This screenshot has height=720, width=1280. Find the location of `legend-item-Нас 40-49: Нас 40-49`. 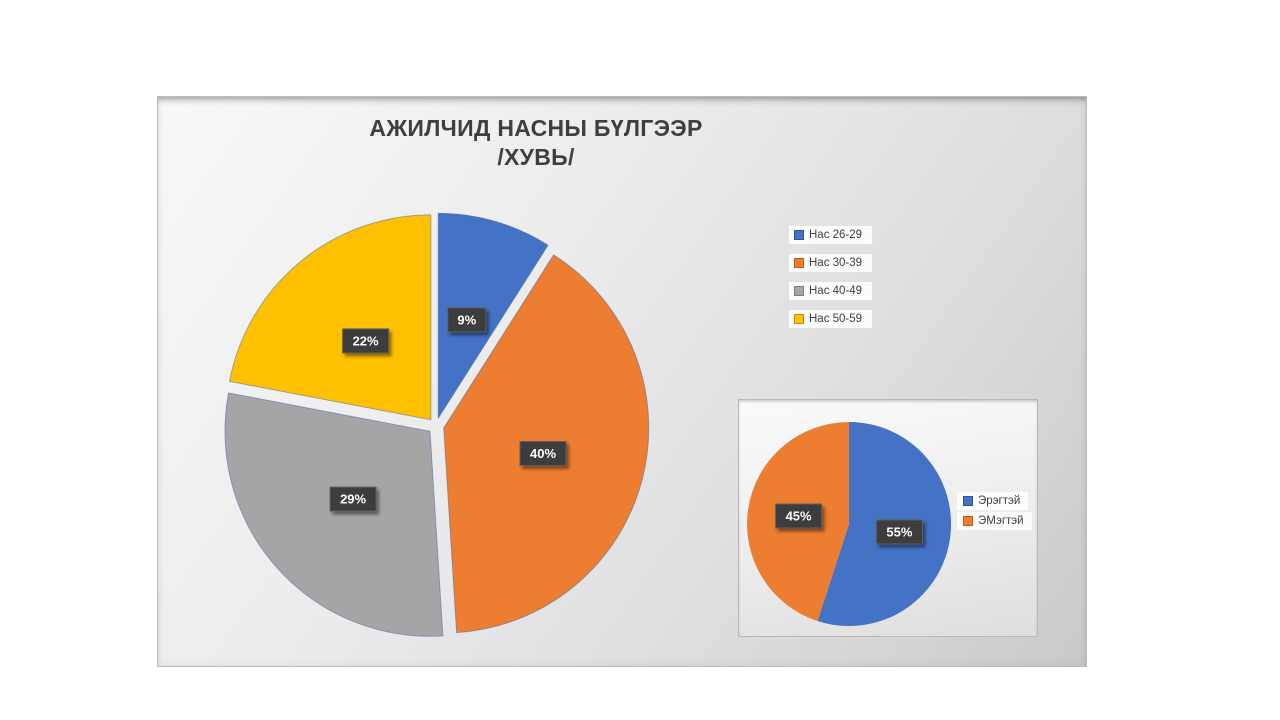

legend-item-Нас 40-49: Нас 40-49 is located at coordinates (831, 291).